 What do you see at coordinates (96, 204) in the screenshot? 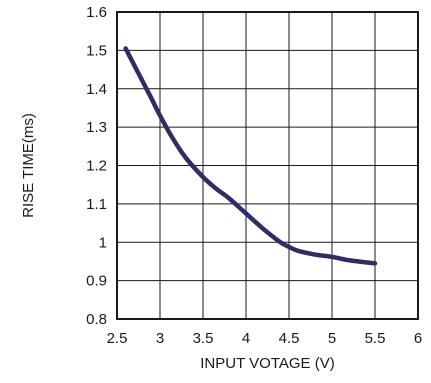
I see `y-tick-label: 1.1` at bounding box center [96, 204].